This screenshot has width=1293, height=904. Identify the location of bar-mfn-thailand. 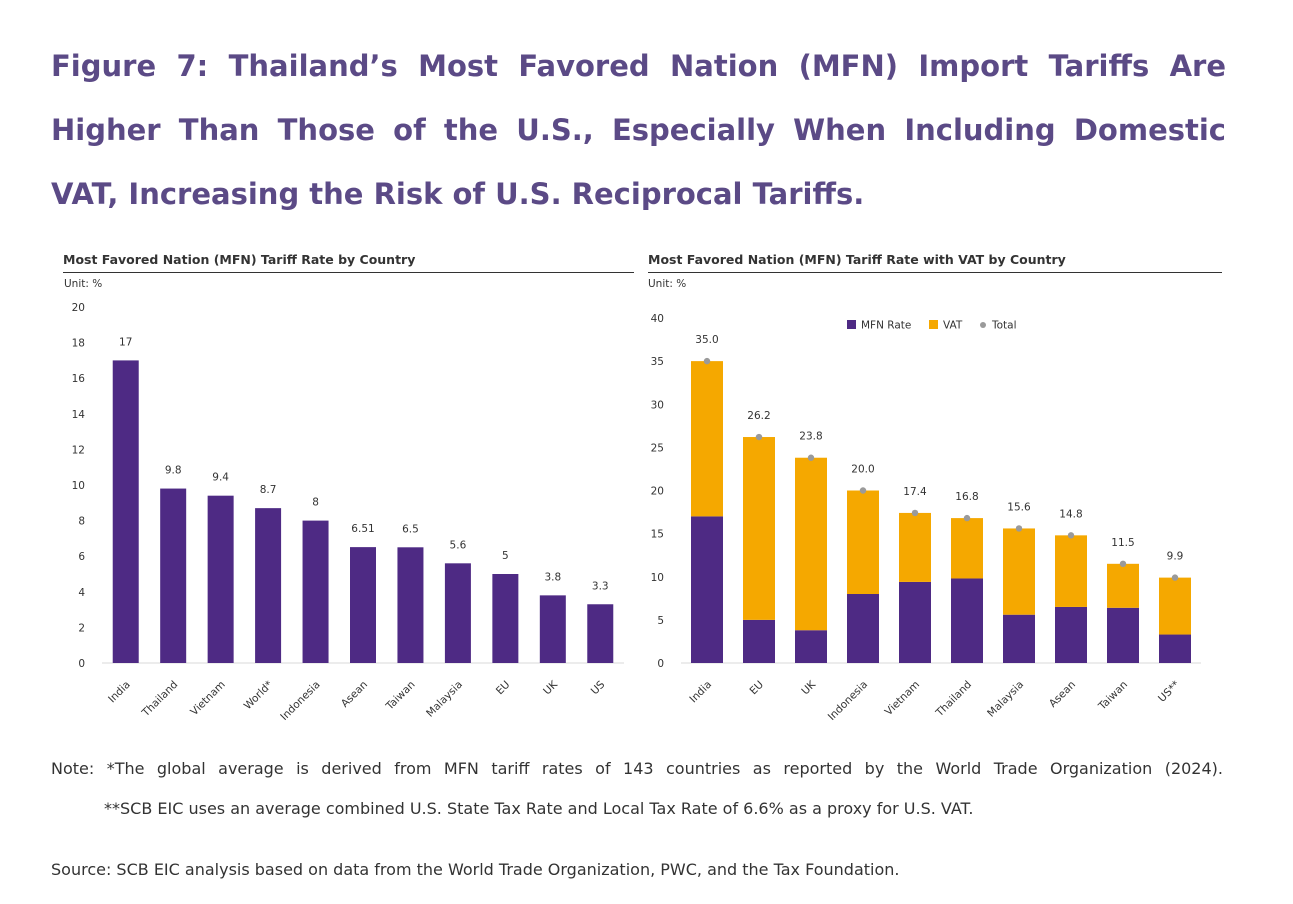
(967, 620).